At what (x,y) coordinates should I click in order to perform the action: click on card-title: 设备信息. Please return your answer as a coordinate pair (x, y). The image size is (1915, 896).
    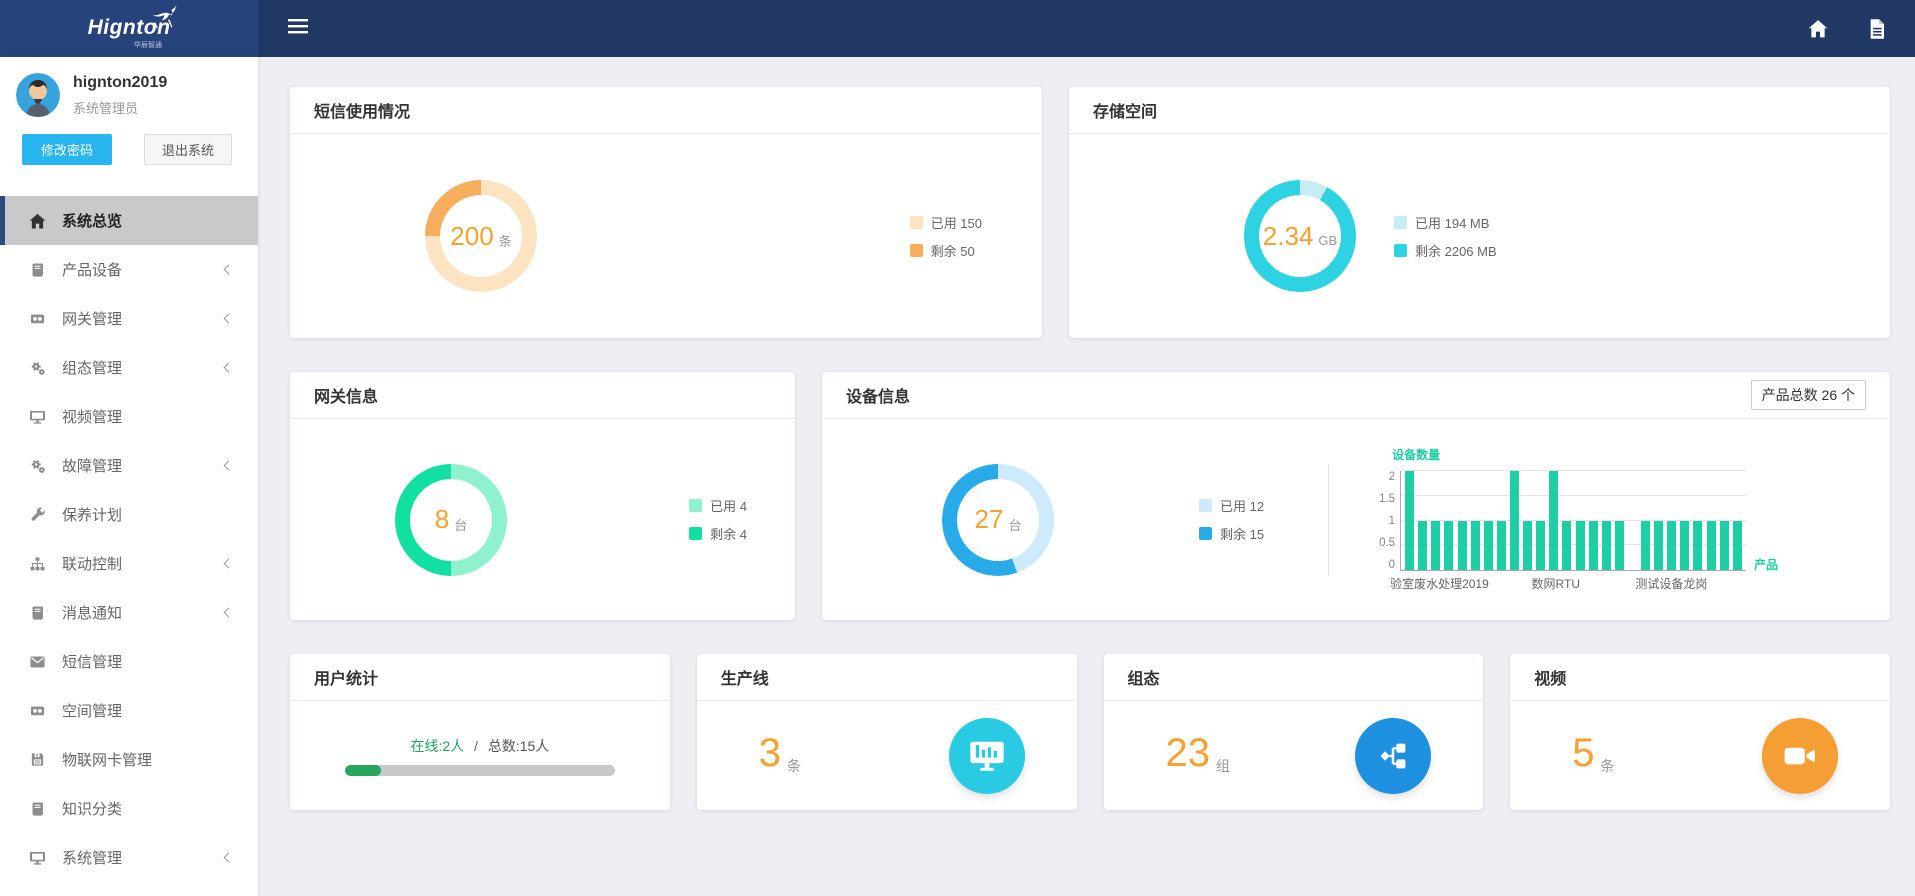
    Looking at the image, I should click on (878, 397).